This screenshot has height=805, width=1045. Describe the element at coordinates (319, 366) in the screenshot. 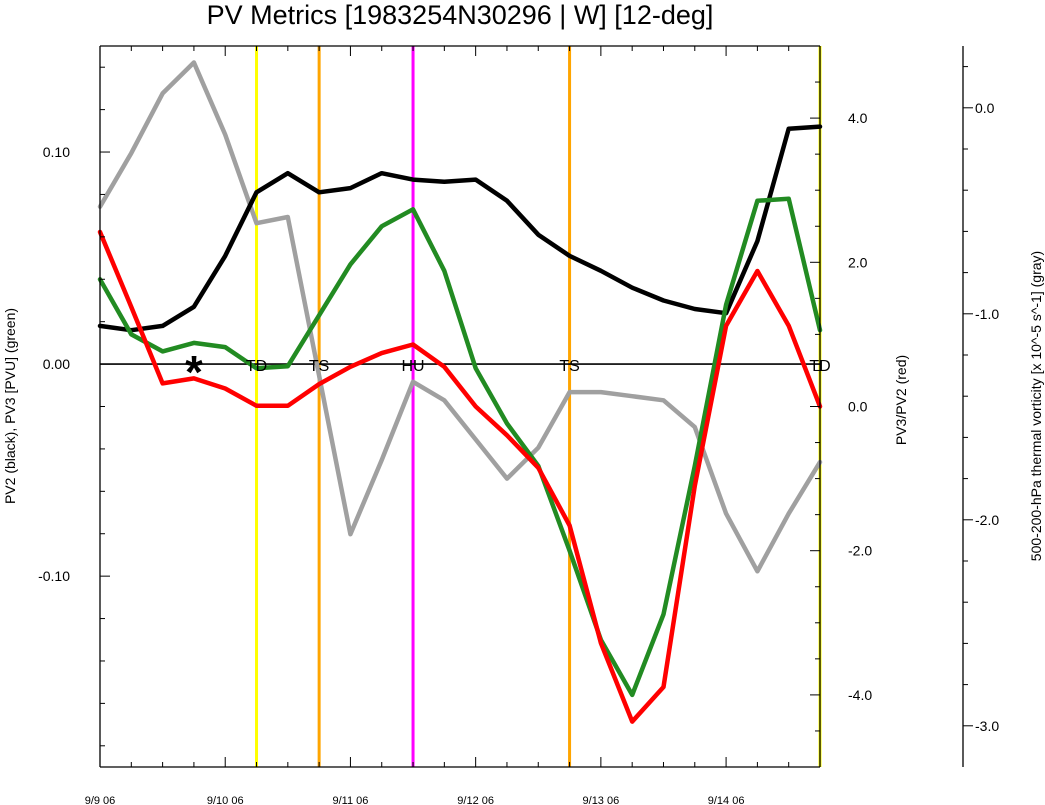

I see `stage-label-1: TS` at that location.